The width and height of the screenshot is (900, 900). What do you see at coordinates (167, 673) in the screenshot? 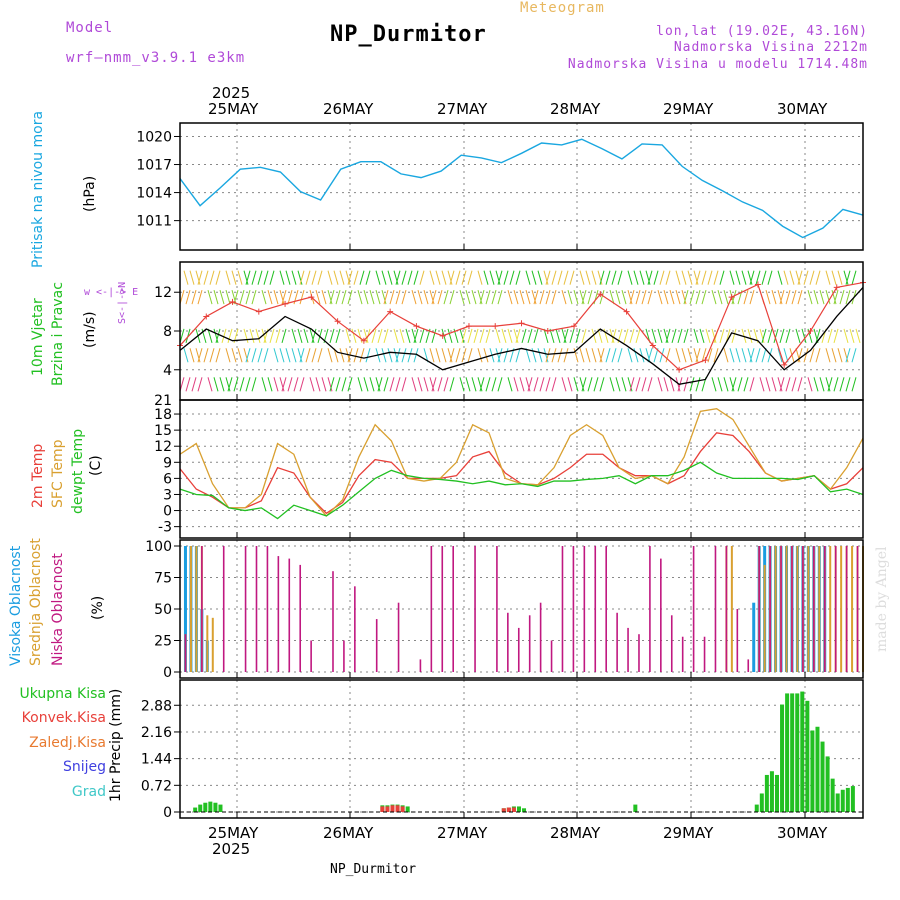
I see `cloud-ytick-label: 0` at bounding box center [167, 673].